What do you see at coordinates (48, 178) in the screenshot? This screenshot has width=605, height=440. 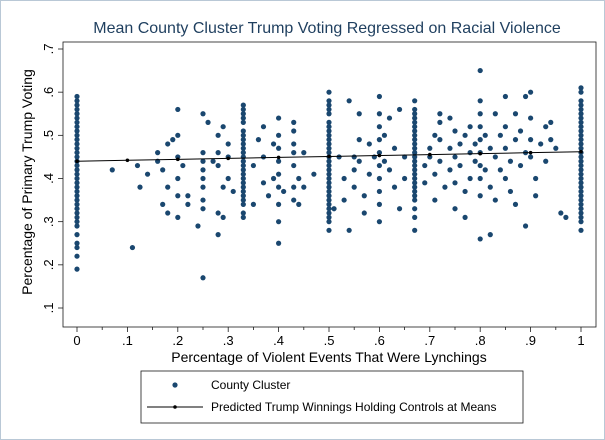 I see `y-tick-label: .4` at bounding box center [48, 178].